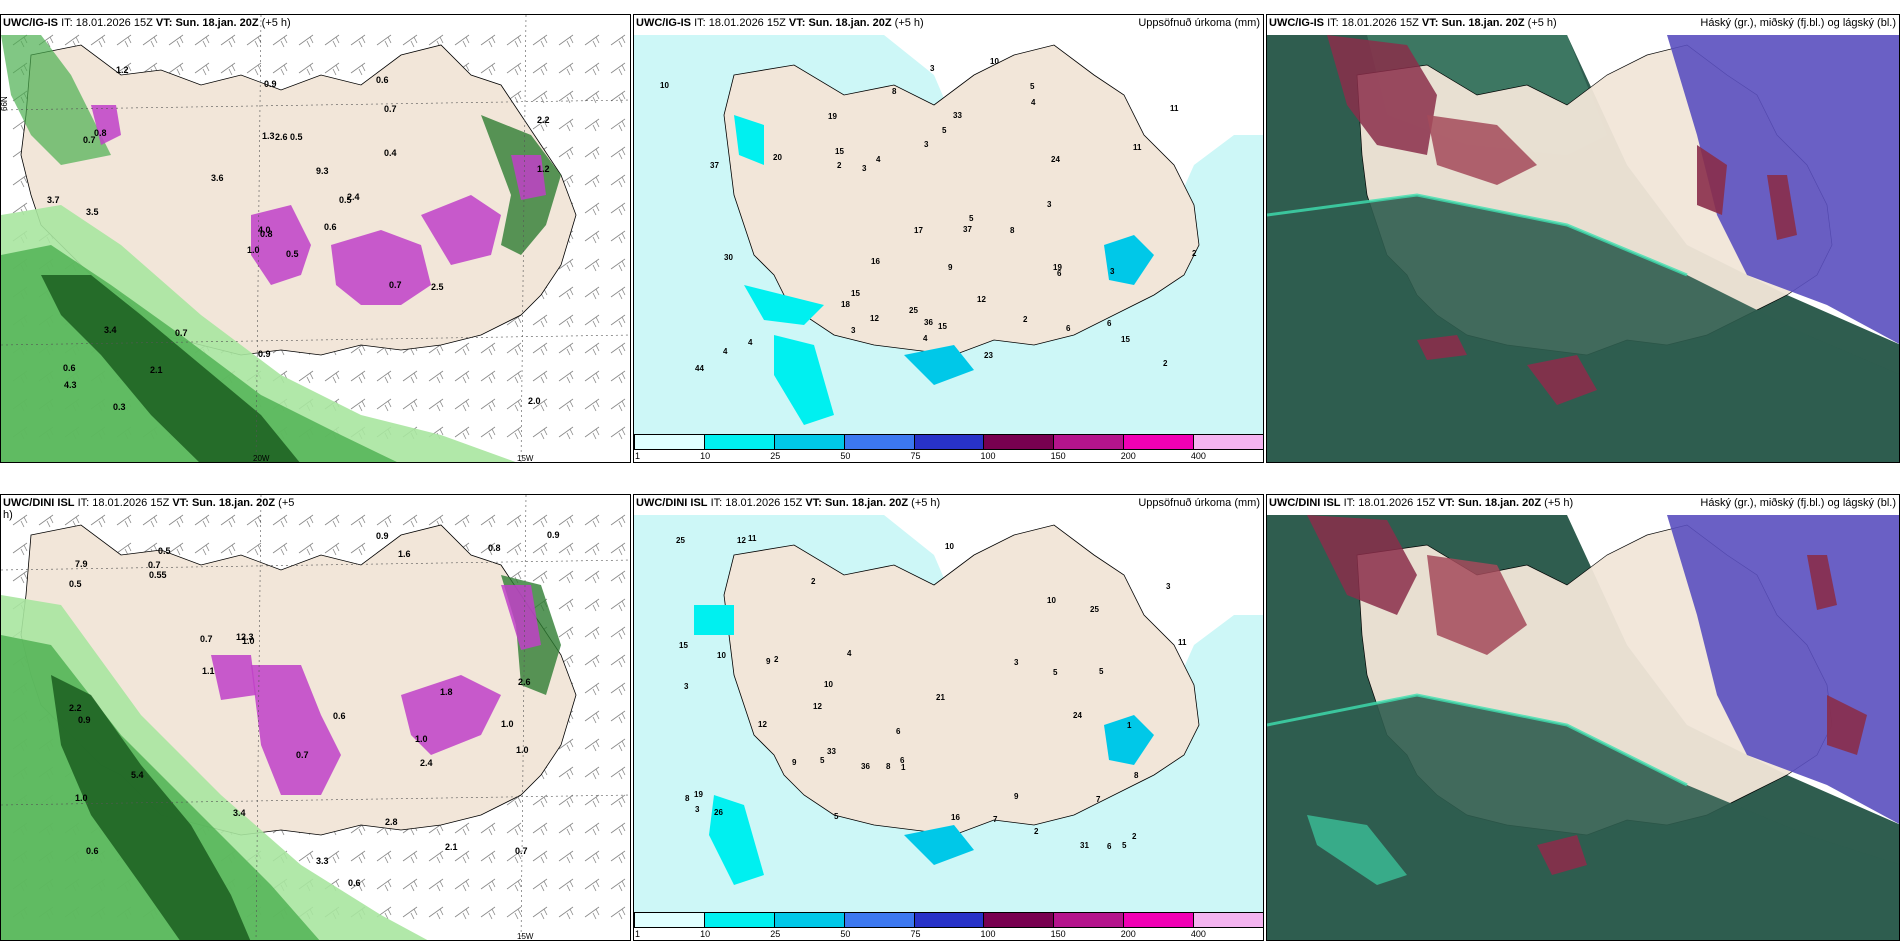  What do you see at coordinates (950, 267) in the screenshot?
I see `value-label: 9` at bounding box center [950, 267].